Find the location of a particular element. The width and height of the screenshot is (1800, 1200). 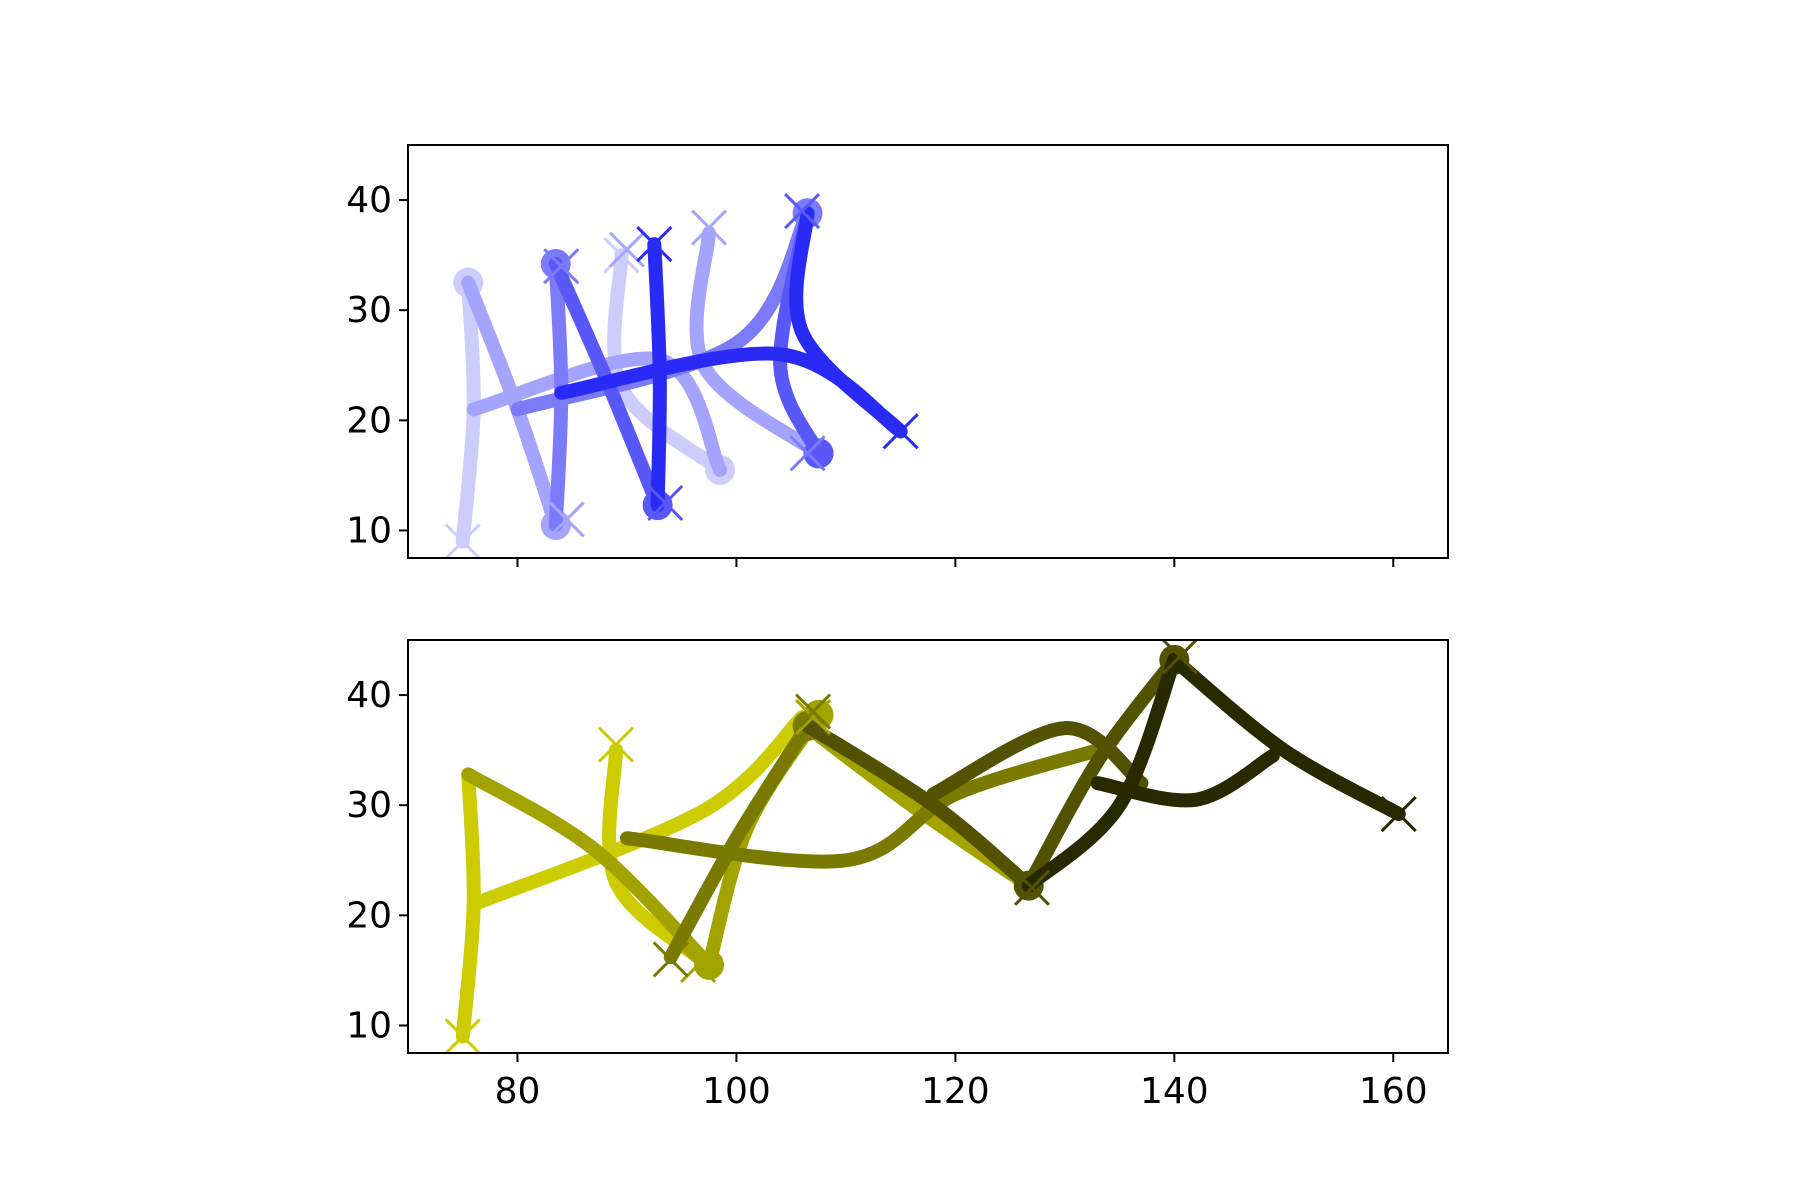

trajectory-end-point is located at coordinates (818, 453).